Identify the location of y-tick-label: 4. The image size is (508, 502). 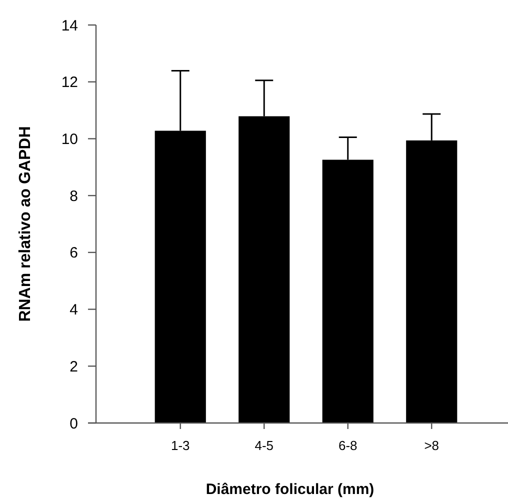
(74, 310).